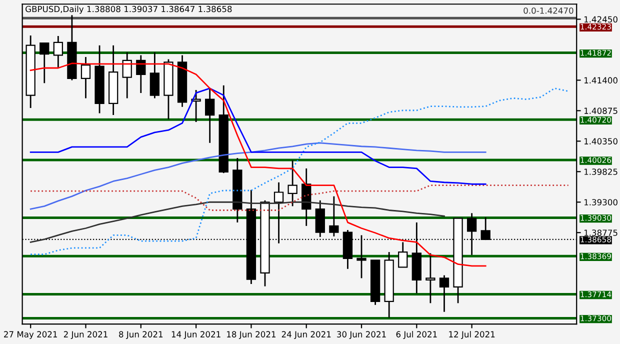 The width and height of the screenshot is (620, 344). Describe the element at coordinates (306, 335) in the screenshot. I see `x-tick-label: 24 Jun 2021` at that location.